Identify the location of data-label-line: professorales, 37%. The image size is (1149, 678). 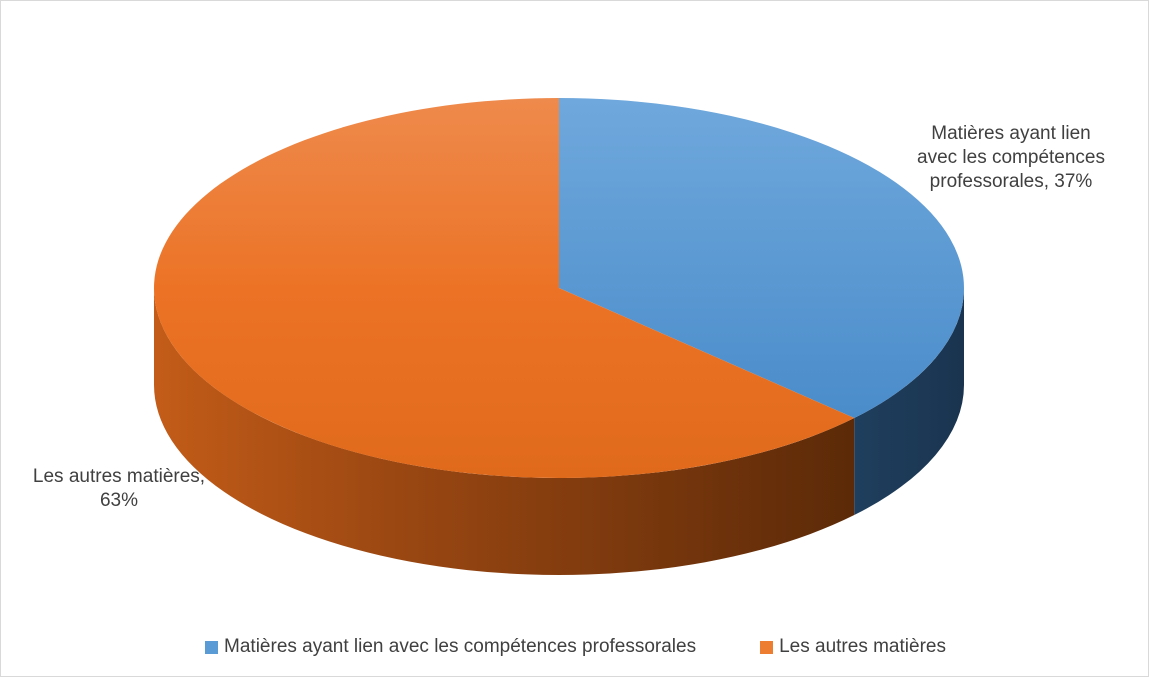
(1011, 181).